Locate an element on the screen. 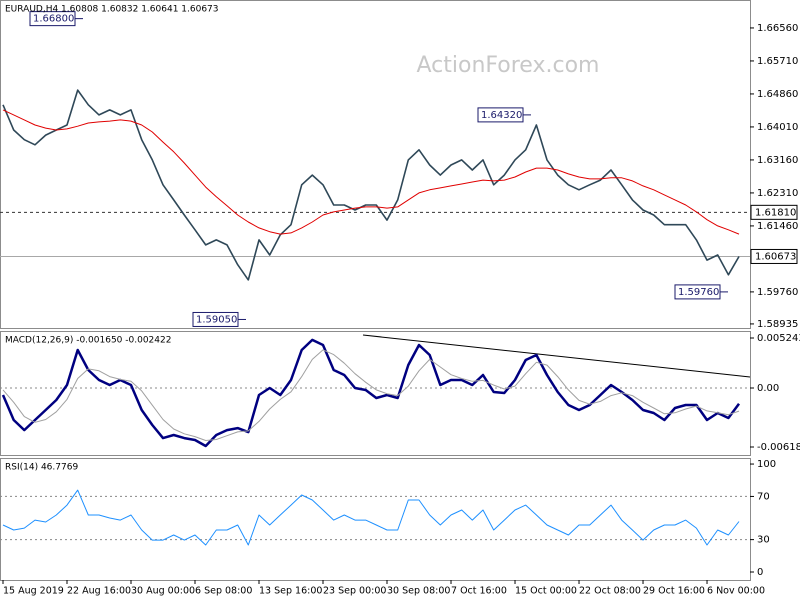 The height and width of the screenshot is (600, 800). y-tick-label: 70 is located at coordinates (763, 496).